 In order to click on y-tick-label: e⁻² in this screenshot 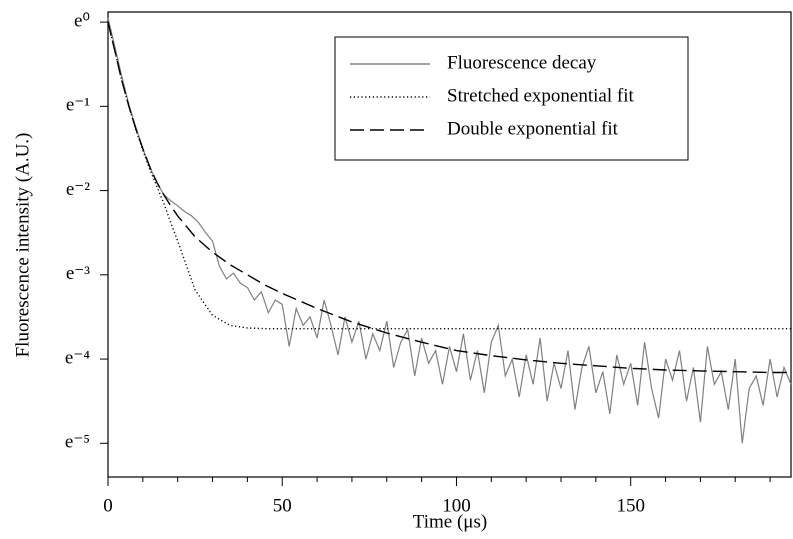, I will do `click(78, 189)`.